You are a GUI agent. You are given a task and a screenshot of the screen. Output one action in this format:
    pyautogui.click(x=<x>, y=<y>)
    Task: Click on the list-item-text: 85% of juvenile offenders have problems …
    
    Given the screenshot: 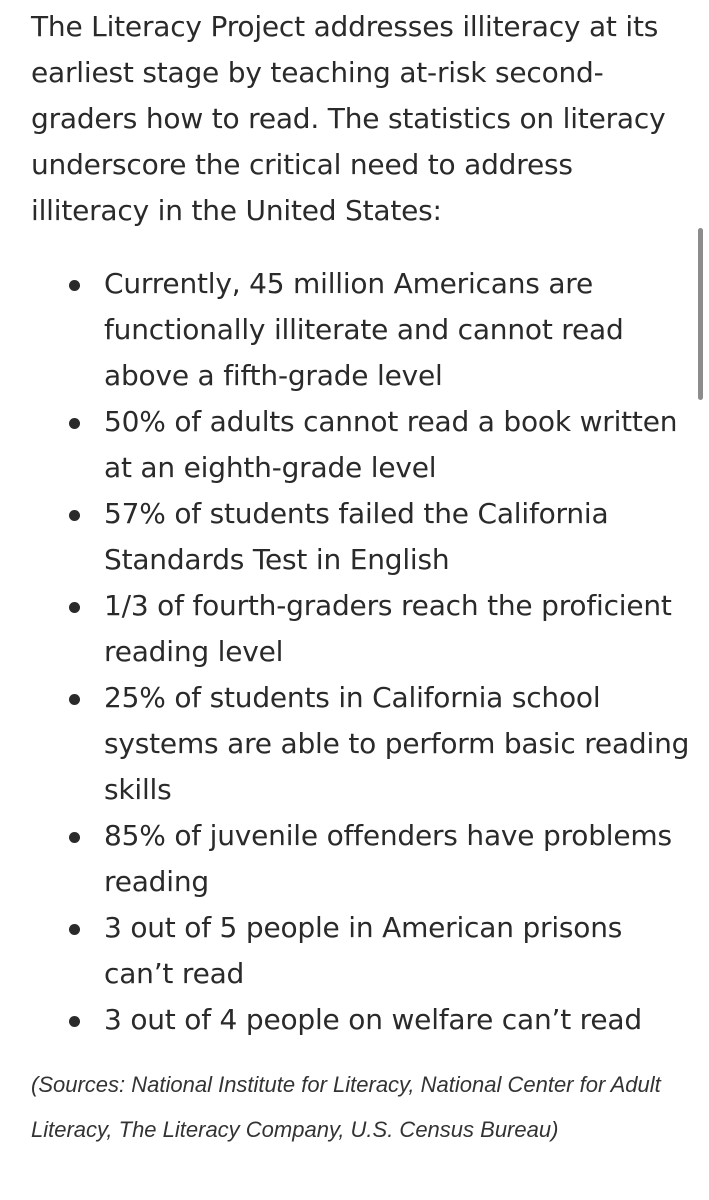 What is the action you would take?
    pyautogui.click(x=388, y=858)
    